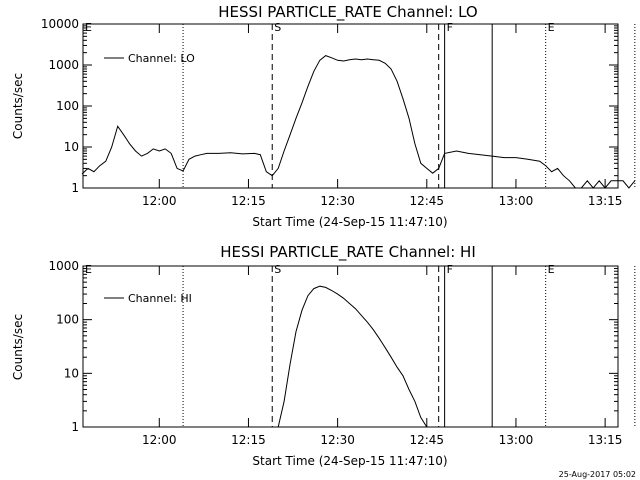  I want to click on legend: Channel: HI, so click(148, 298).